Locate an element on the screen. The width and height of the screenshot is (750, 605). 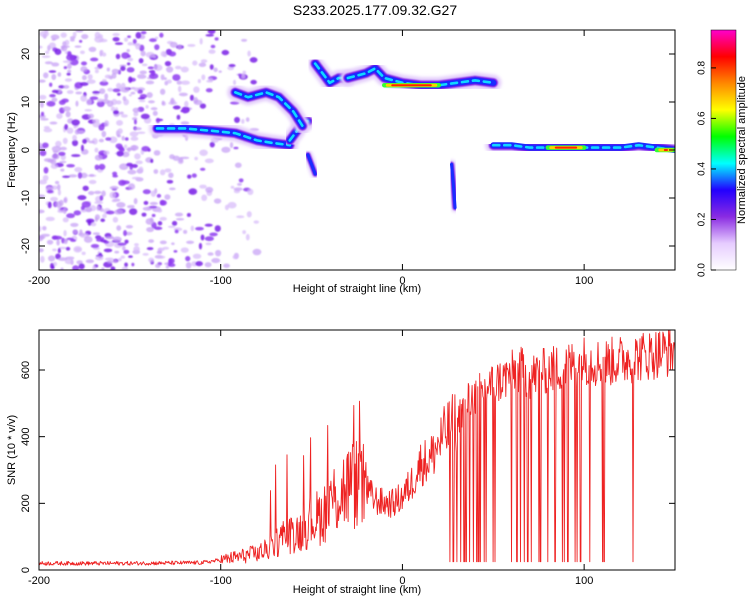
colorbar-tick-label: 0.8 is located at coordinates (702, 68).